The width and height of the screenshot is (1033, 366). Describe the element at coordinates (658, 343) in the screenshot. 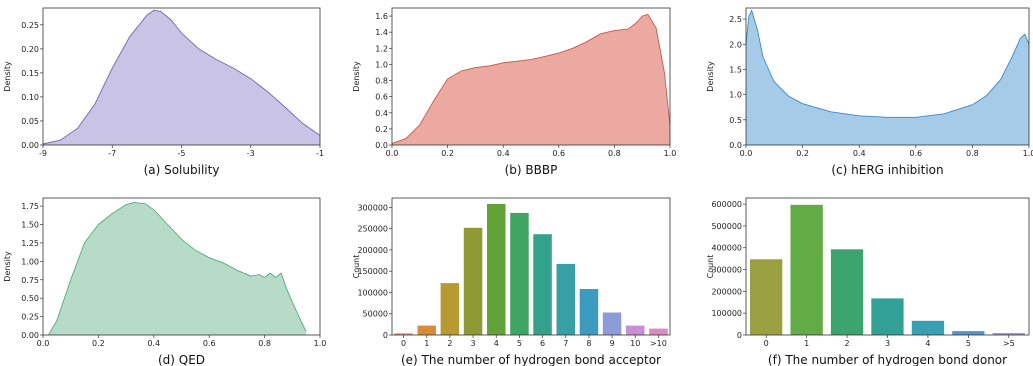

I see `x-tick-label: >10` at that location.